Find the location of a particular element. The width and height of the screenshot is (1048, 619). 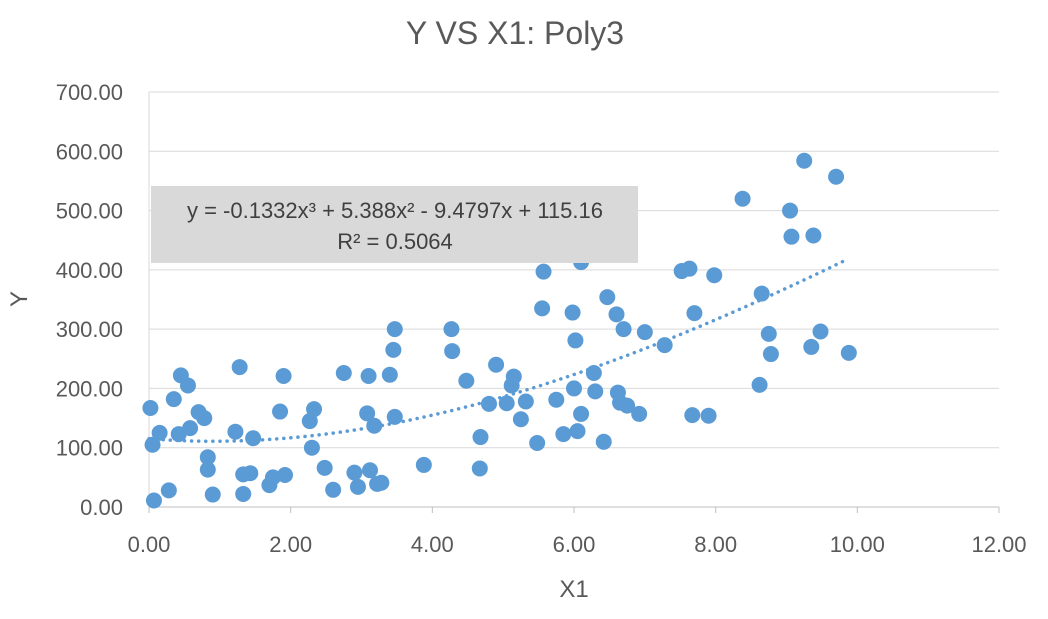

x-tick-label: 8.00 is located at coordinates (715, 544).